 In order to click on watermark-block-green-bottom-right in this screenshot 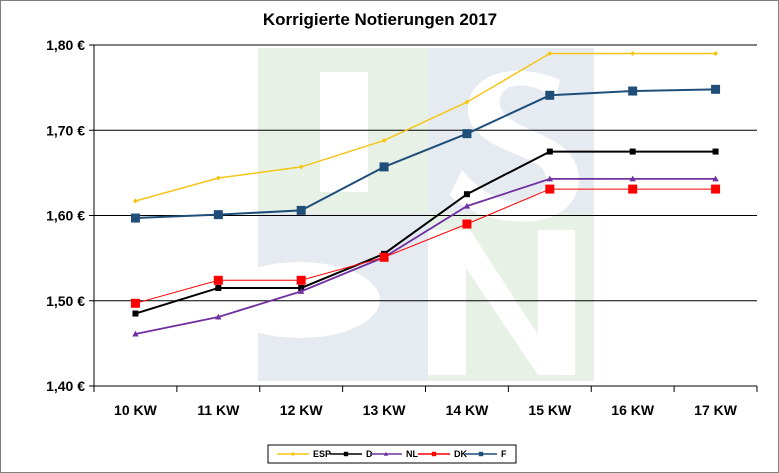, I will do `click(511, 297)`.